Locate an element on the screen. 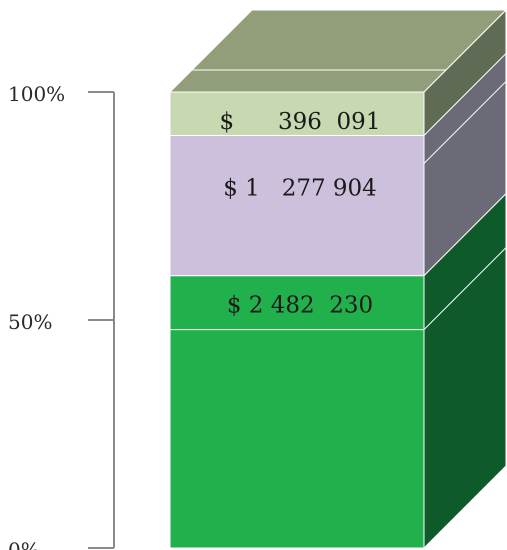 This screenshot has width=507, height=550. data-label-2: $ 396 091 is located at coordinates (300, 122).